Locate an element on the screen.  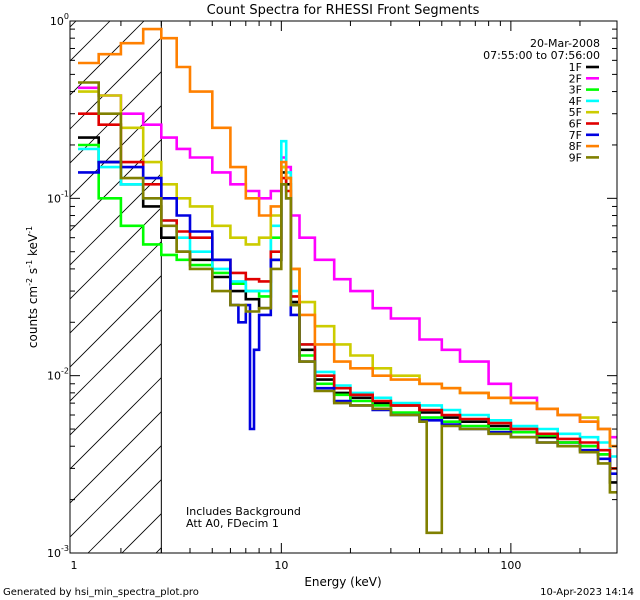
y-axis-label: counts cm-2 s-1 keV-1 is located at coordinates (32, 287).